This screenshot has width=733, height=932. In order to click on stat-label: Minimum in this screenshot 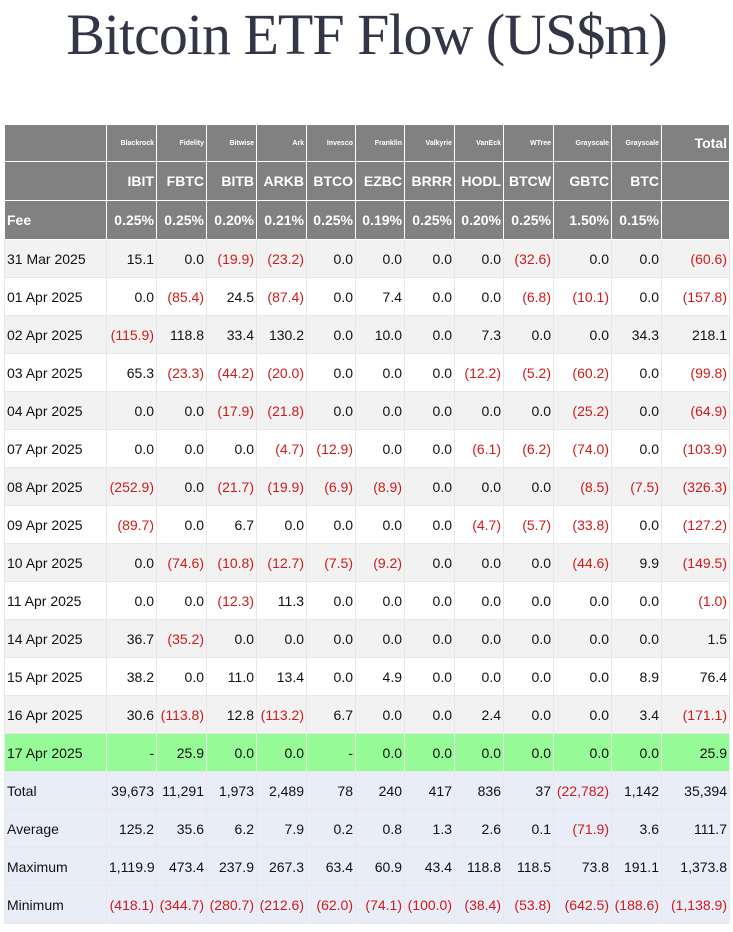, I will do `click(55, 904)`.